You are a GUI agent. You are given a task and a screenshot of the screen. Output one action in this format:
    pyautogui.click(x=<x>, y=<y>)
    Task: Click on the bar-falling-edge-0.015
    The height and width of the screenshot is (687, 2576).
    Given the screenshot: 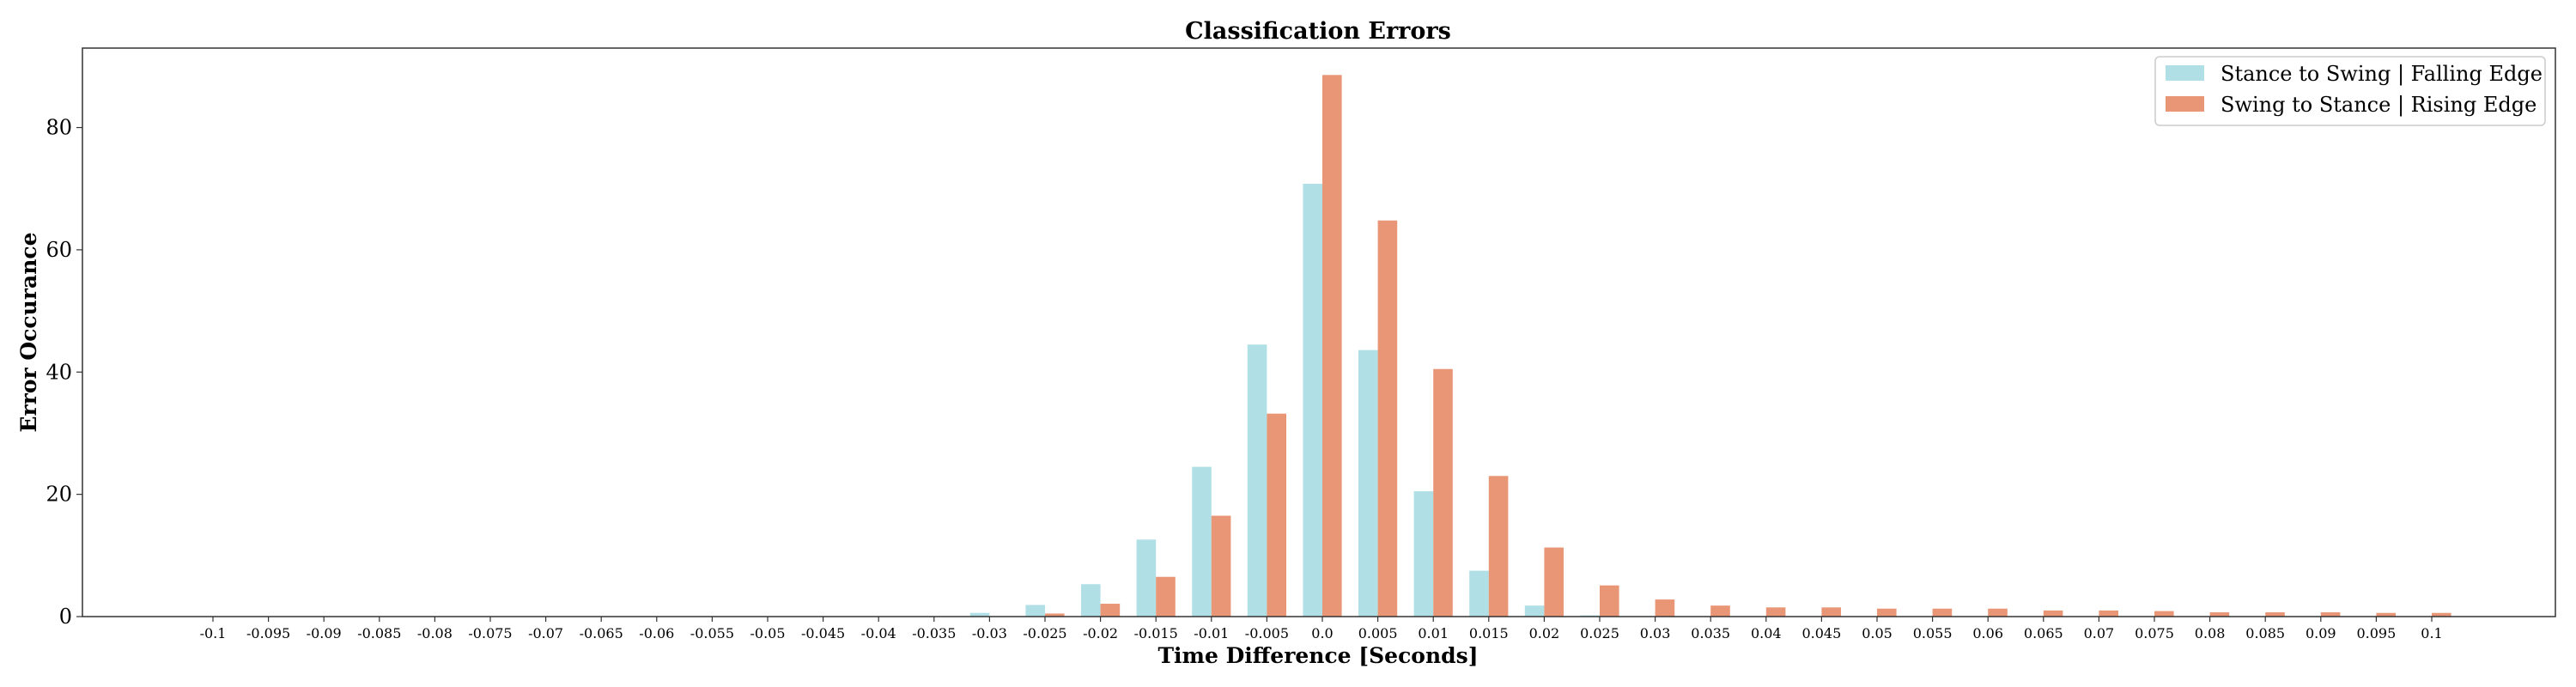 What is the action you would take?
    pyautogui.click(x=1479, y=593)
    